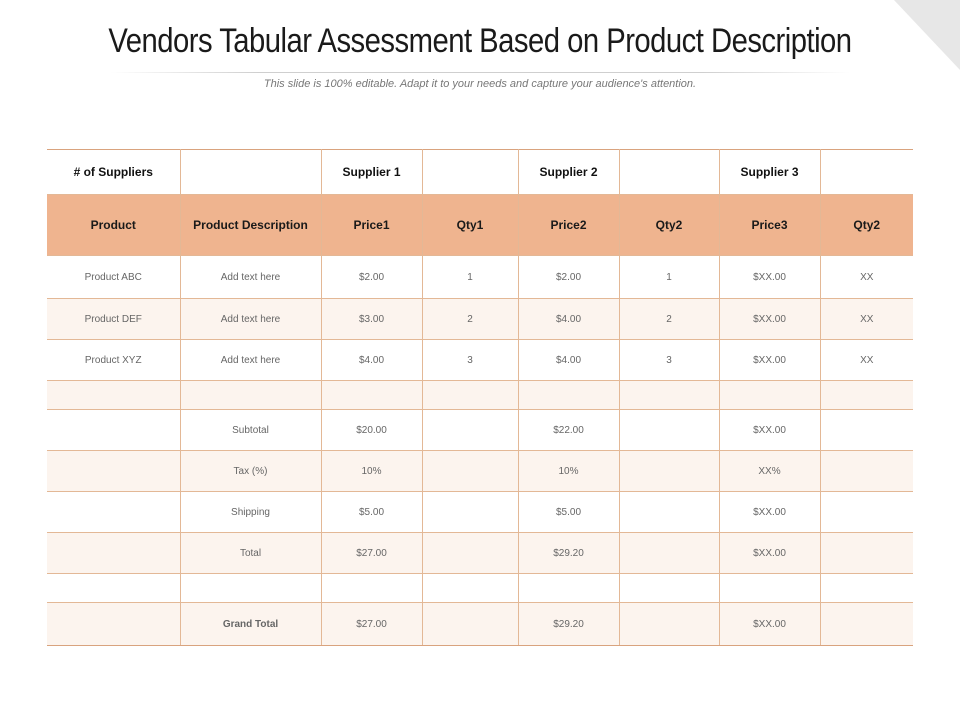  I want to click on title-divider, so click(480, 72).